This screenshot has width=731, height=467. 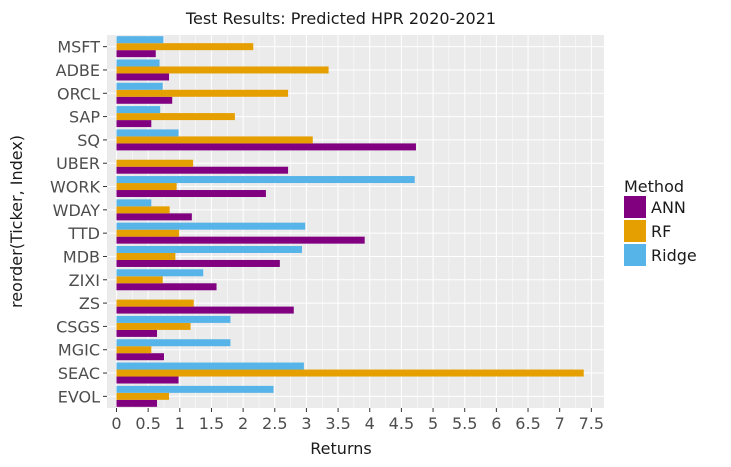 What do you see at coordinates (222, 70) in the screenshot?
I see `bar-rf-adbe` at bounding box center [222, 70].